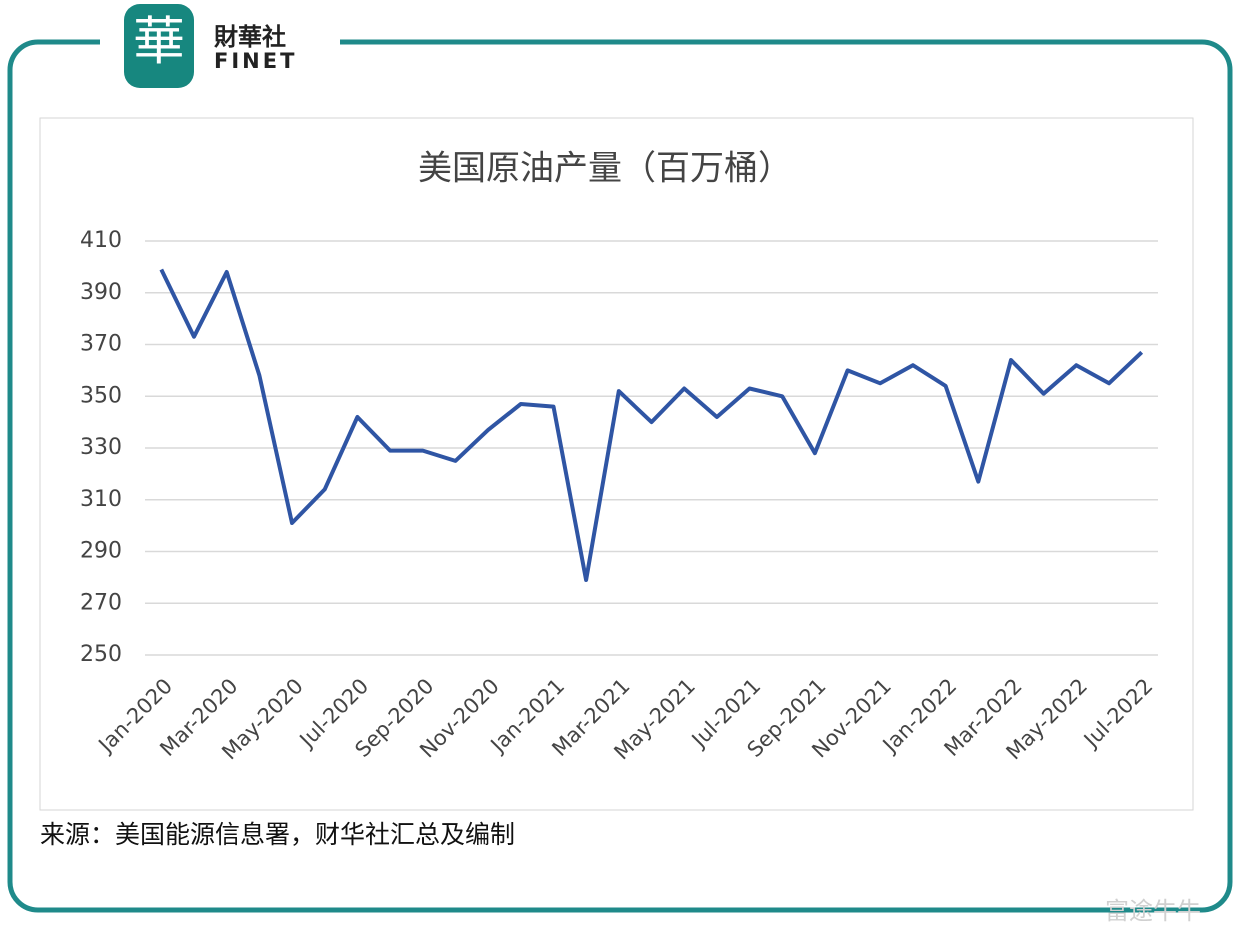 The height and width of the screenshot is (952, 1238). Describe the element at coordinates (101, 395) in the screenshot. I see `y-tick-label: 350` at that location.